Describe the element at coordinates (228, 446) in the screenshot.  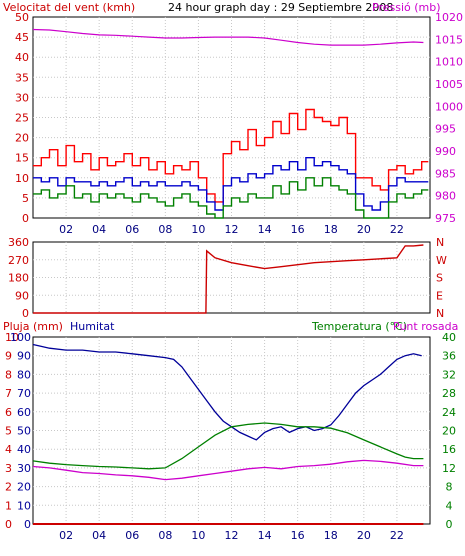
I see `series-temperature` at that location.